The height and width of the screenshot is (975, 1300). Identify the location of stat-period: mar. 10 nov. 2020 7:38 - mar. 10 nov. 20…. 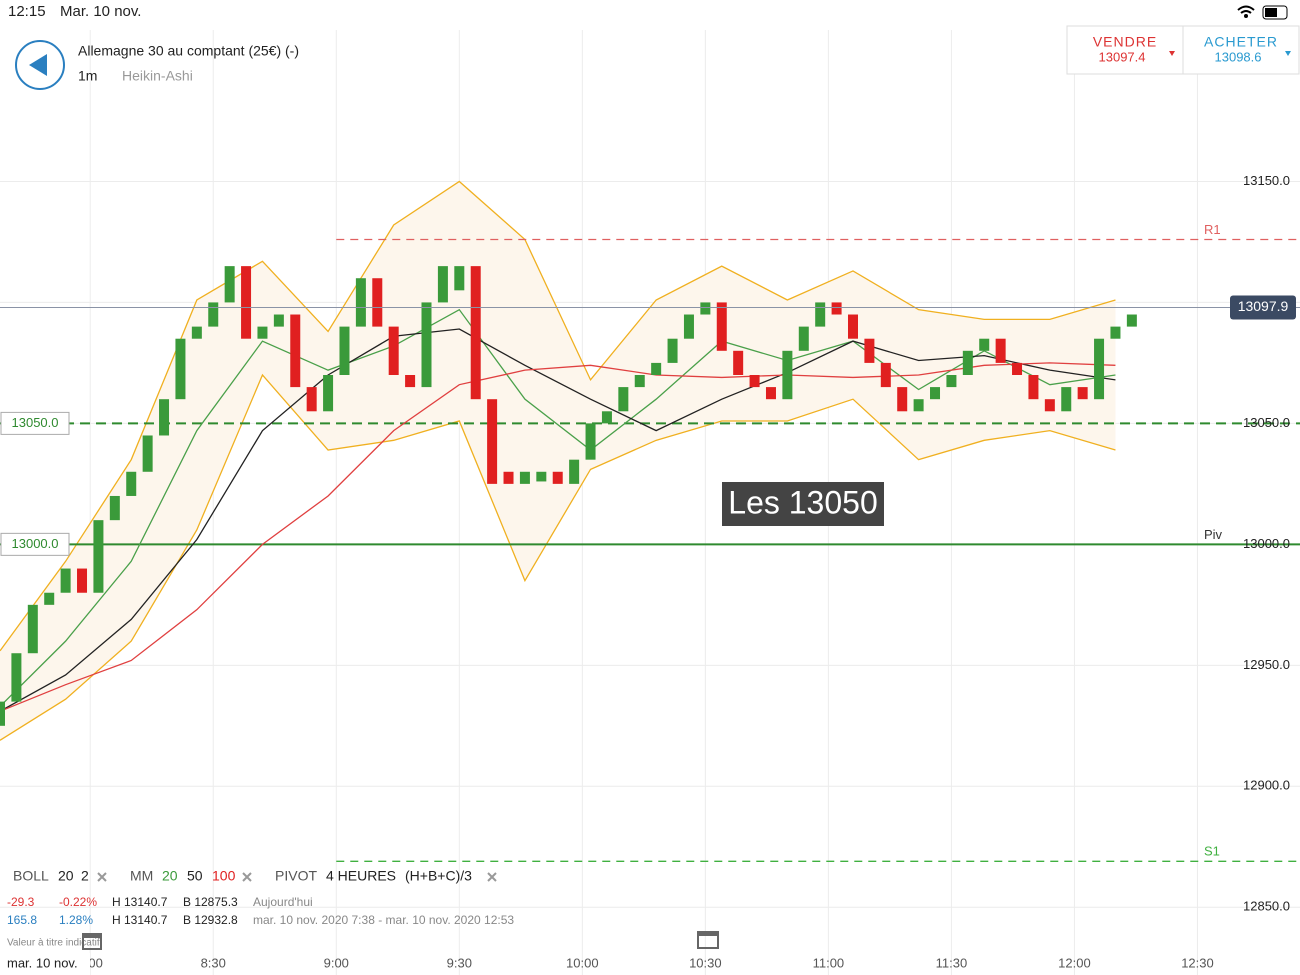
(383, 920).